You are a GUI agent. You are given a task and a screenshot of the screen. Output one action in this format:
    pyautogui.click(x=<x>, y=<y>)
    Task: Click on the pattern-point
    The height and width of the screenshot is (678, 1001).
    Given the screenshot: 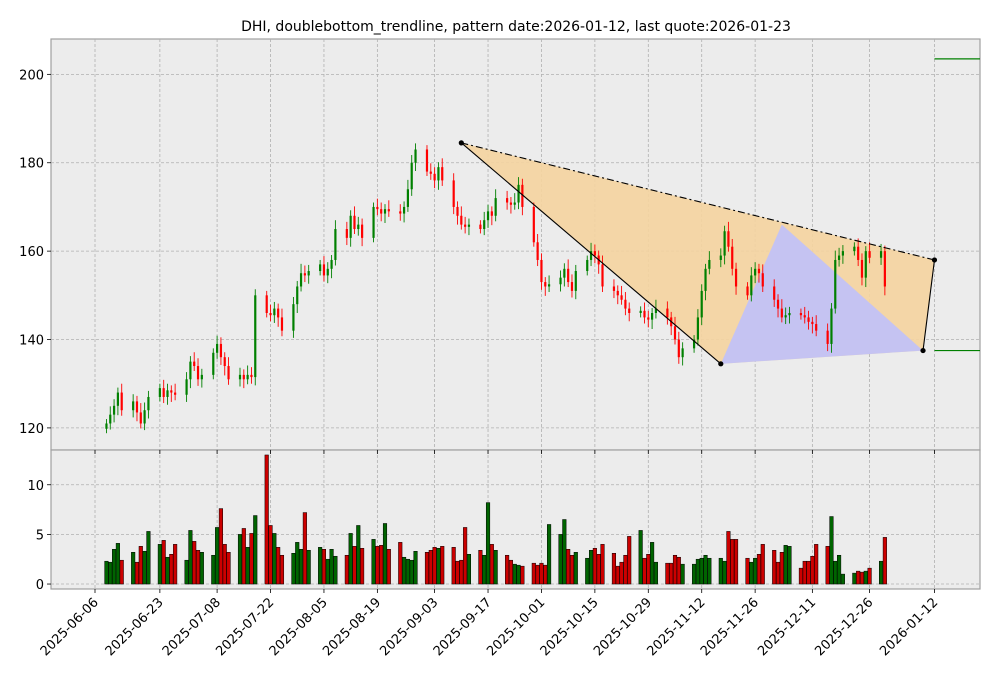 What is the action you would take?
    pyautogui.click(x=934, y=260)
    